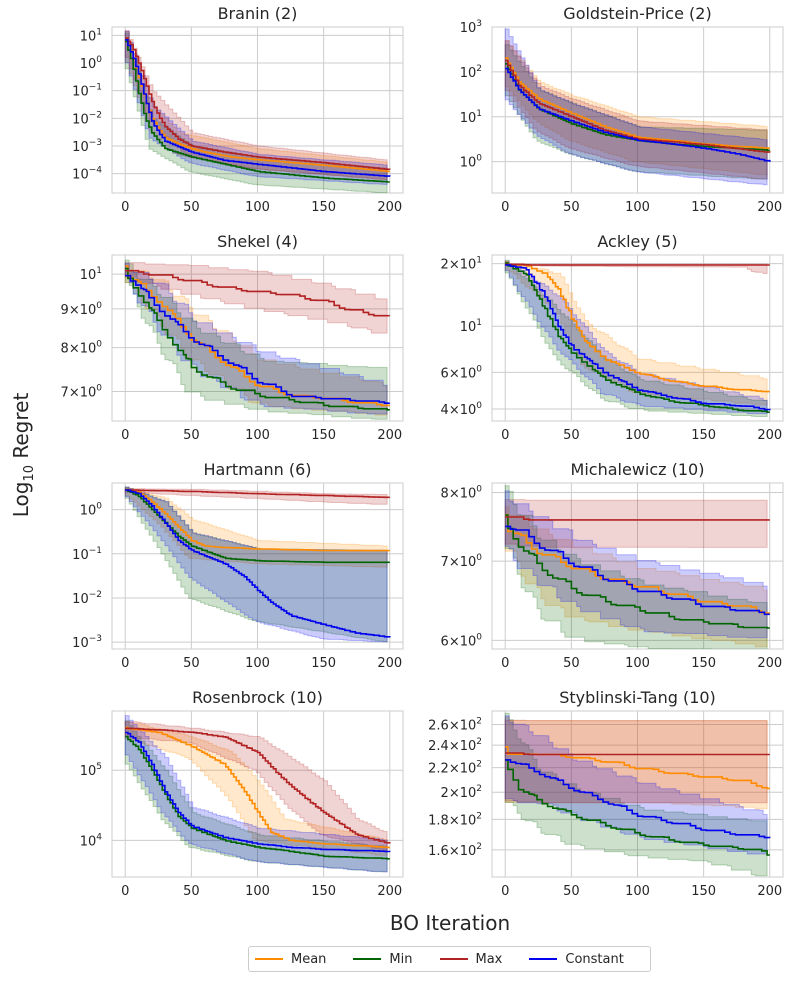 This screenshot has height=982, width=792. I want to click on legend-label-min: Min, so click(401, 959).